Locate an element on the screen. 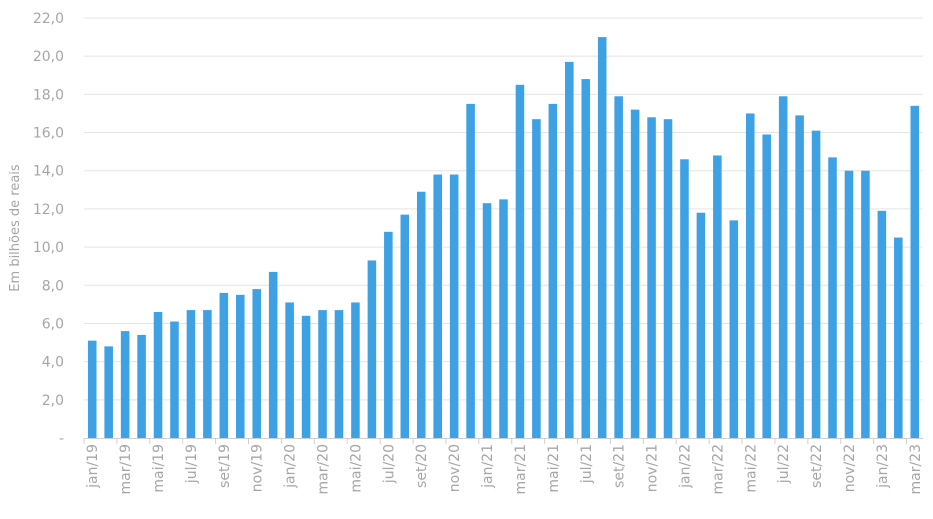 The image size is (933, 519). x-tick-label: jan/21 is located at coordinates (488, 466).